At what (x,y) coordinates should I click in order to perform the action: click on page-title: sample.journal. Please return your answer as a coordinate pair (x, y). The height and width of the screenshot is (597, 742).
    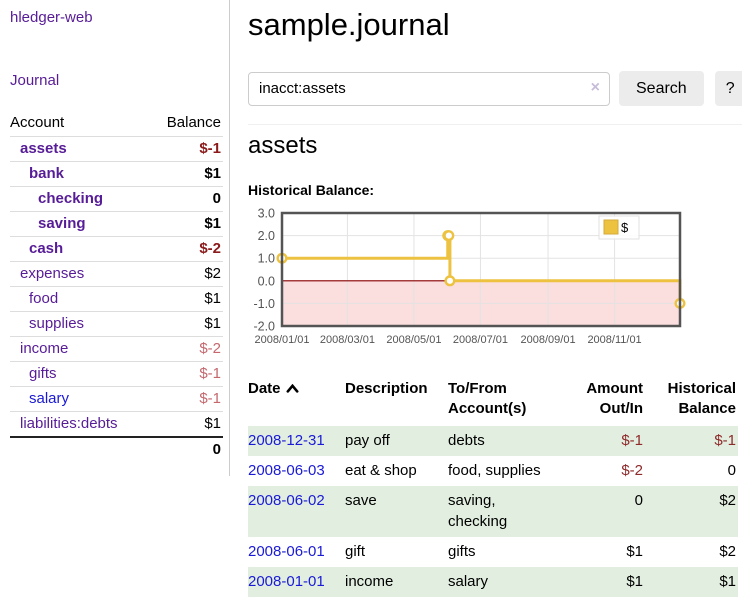
    Looking at the image, I should click on (349, 24).